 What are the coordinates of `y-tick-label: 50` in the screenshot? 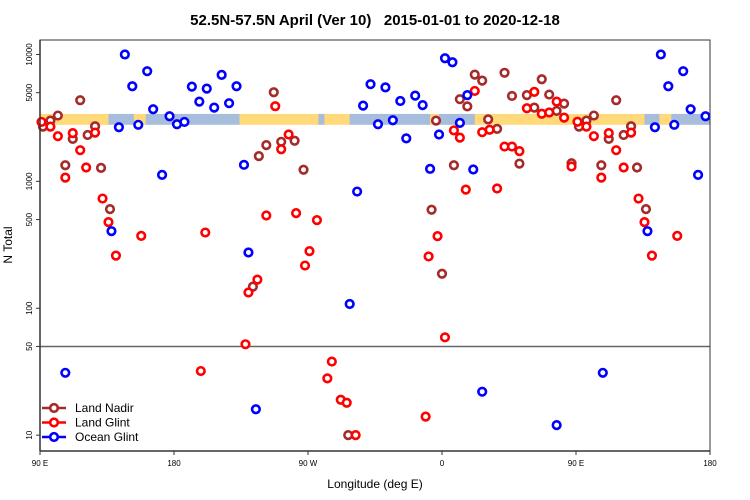 It's located at (29, 345).